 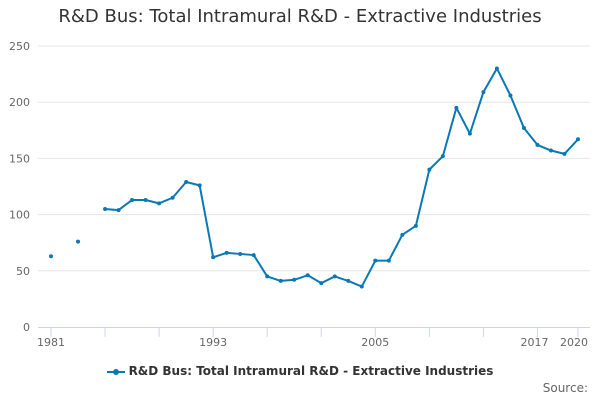 What do you see at coordinates (23, 271) in the screenshot?
I see `y-tick-label: 50` at bounding box center [23, 271].